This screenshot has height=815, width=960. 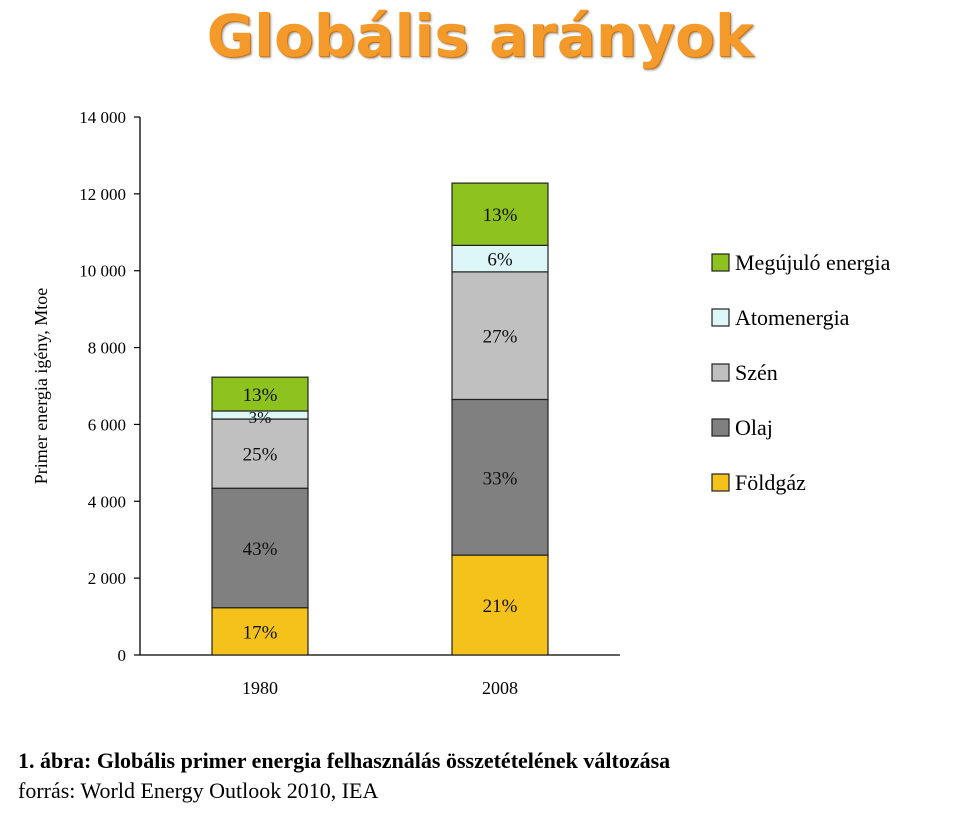 I want to click on y-tick-label: 8 000, so click(x=107, y=348).